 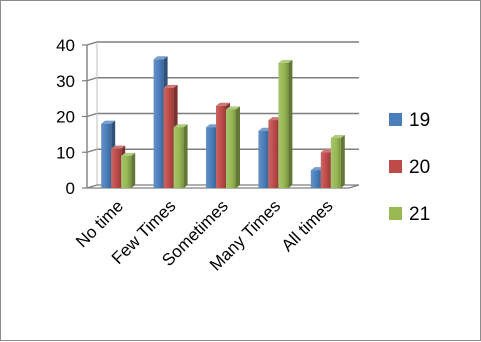 I want to click on legend: 19 20 21, so click(x=409, y=167).